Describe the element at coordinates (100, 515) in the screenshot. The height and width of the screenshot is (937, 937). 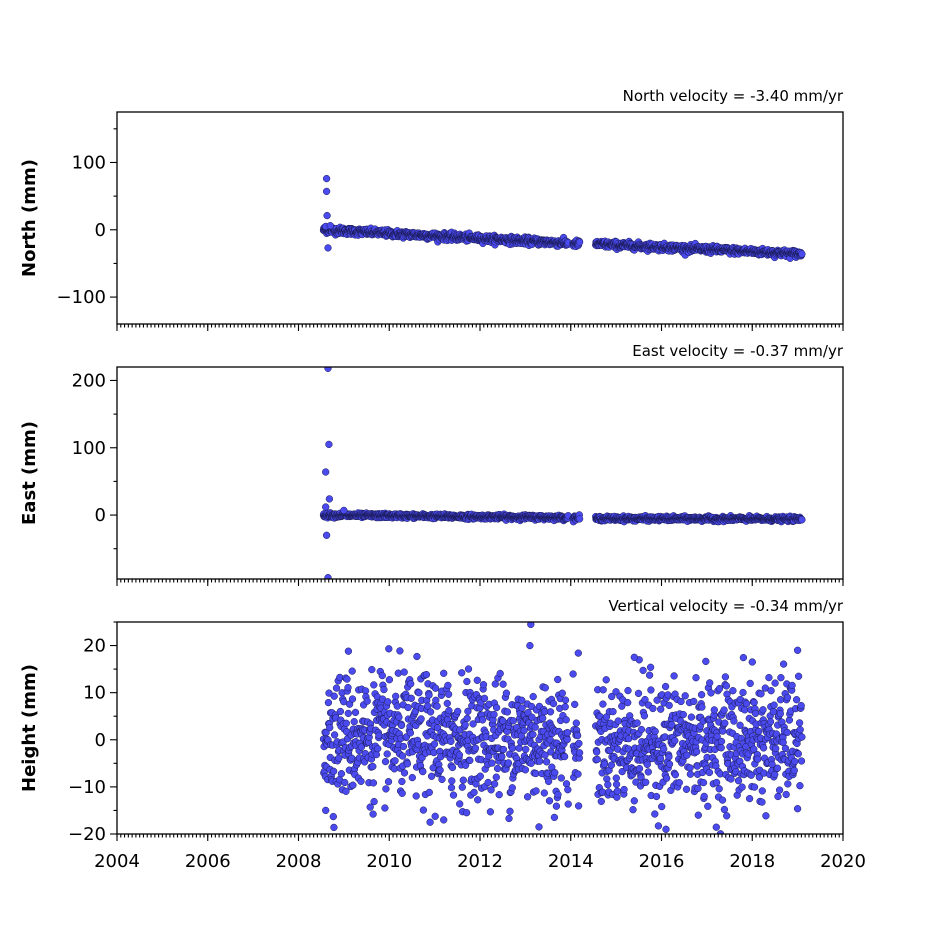
I see `y-tick-label: 0` at that location.